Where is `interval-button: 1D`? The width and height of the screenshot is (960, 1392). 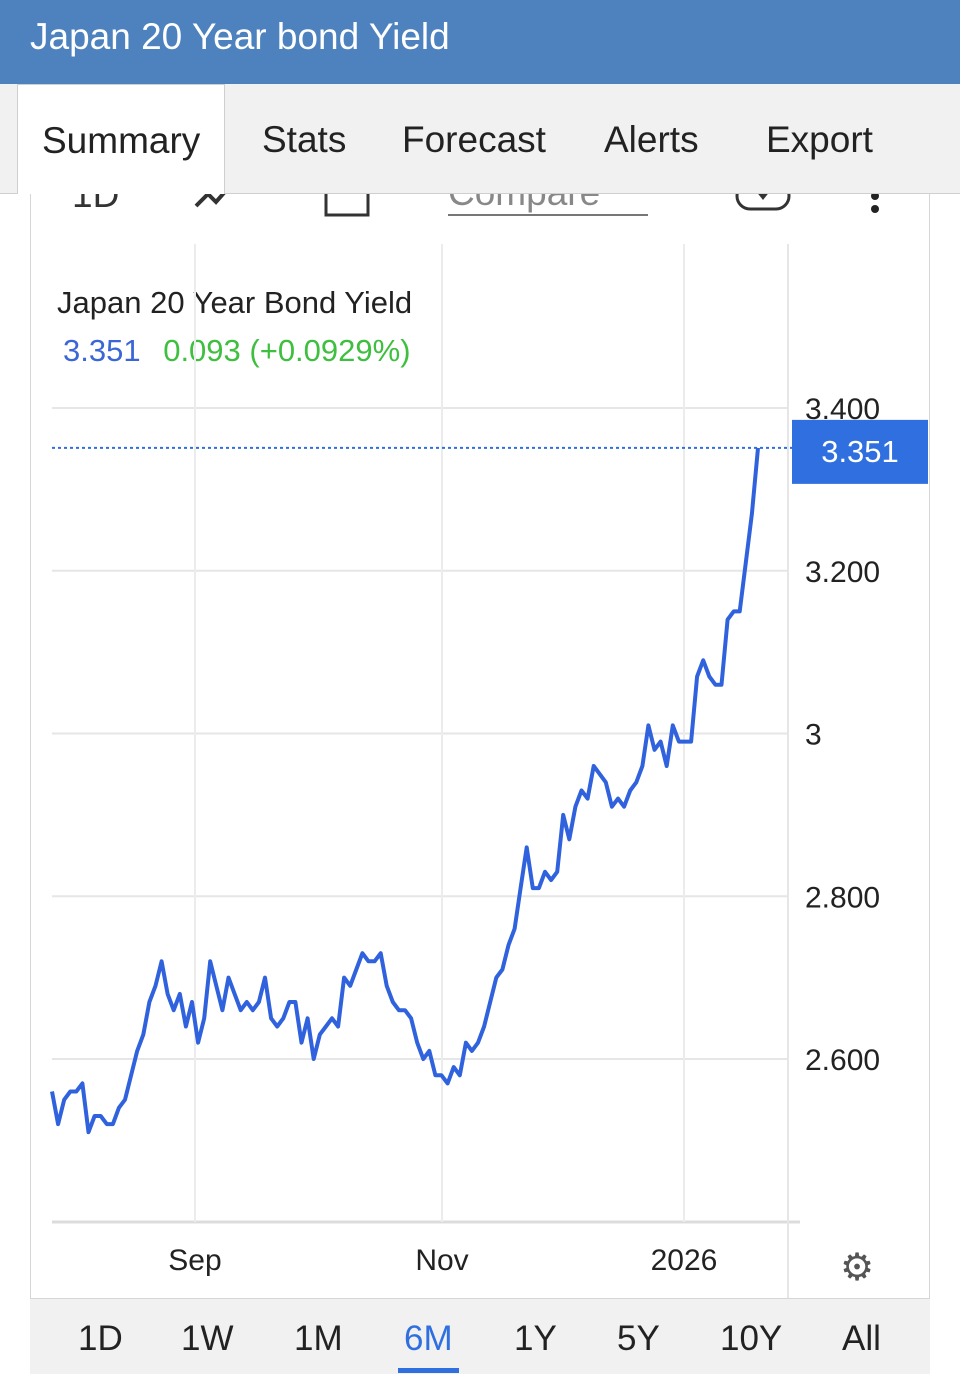
interval-button: 1D is located at coordinates (96, 204).